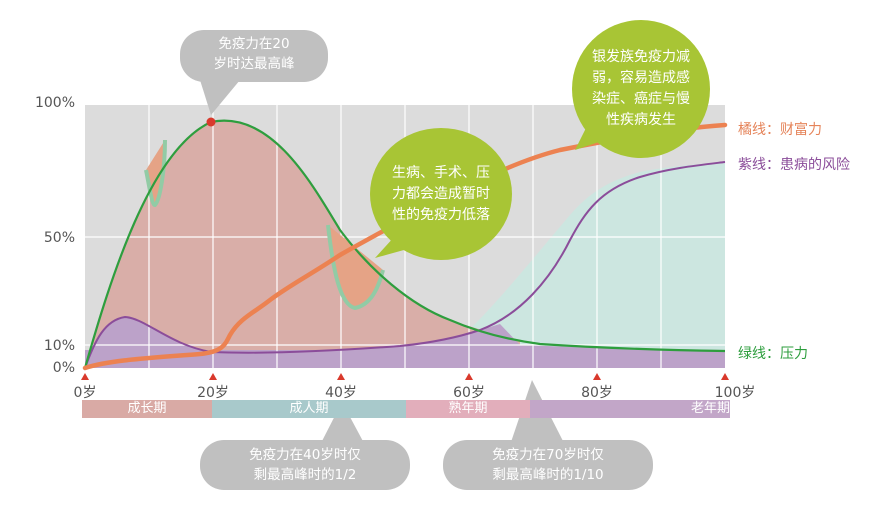 Image resolution: width=878 pixels, height=506 pixels. I want to click on x-label-100: 100岁, so click(735, 393).